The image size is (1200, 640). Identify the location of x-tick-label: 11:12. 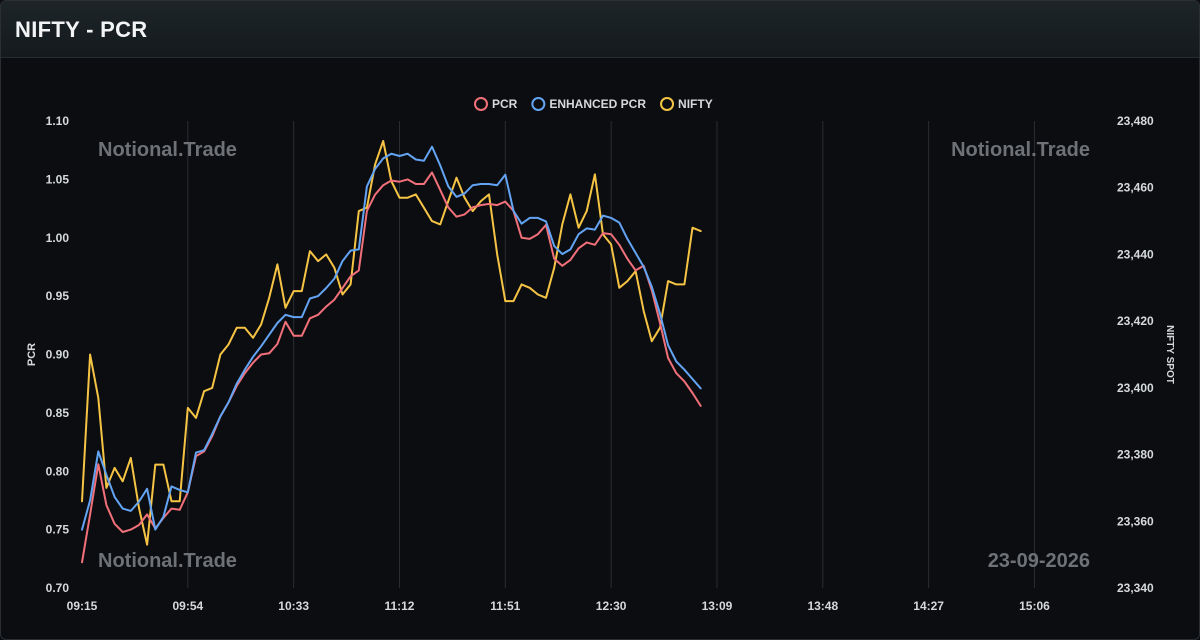
(399, 606).